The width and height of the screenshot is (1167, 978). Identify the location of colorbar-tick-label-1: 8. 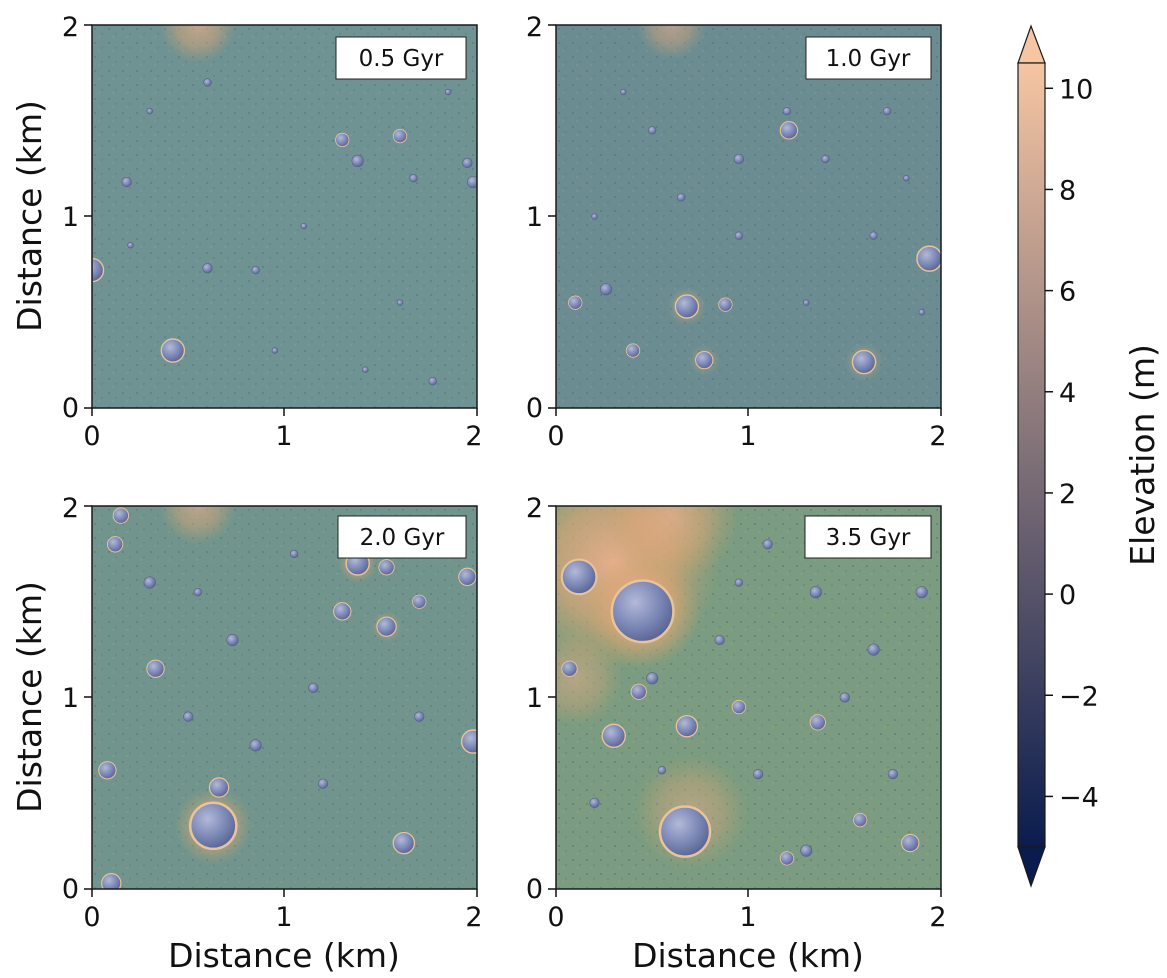
(1067, 190).